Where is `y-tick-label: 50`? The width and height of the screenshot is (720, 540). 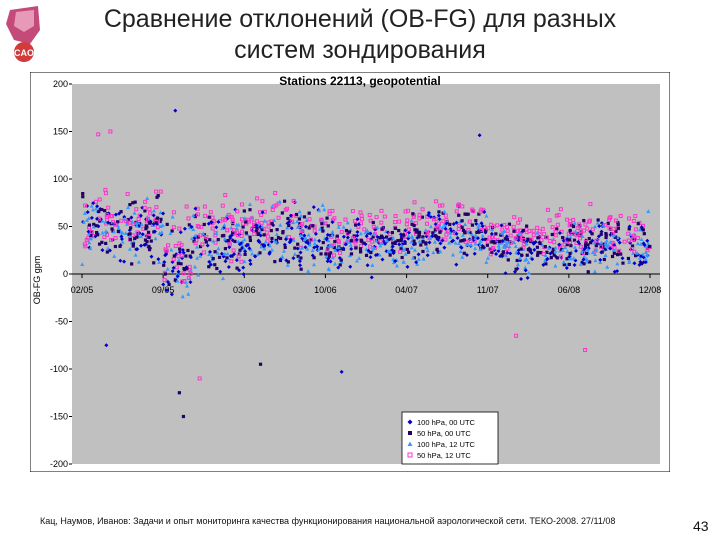 y-tick-label: 50 is located at coordinates (63, 227).